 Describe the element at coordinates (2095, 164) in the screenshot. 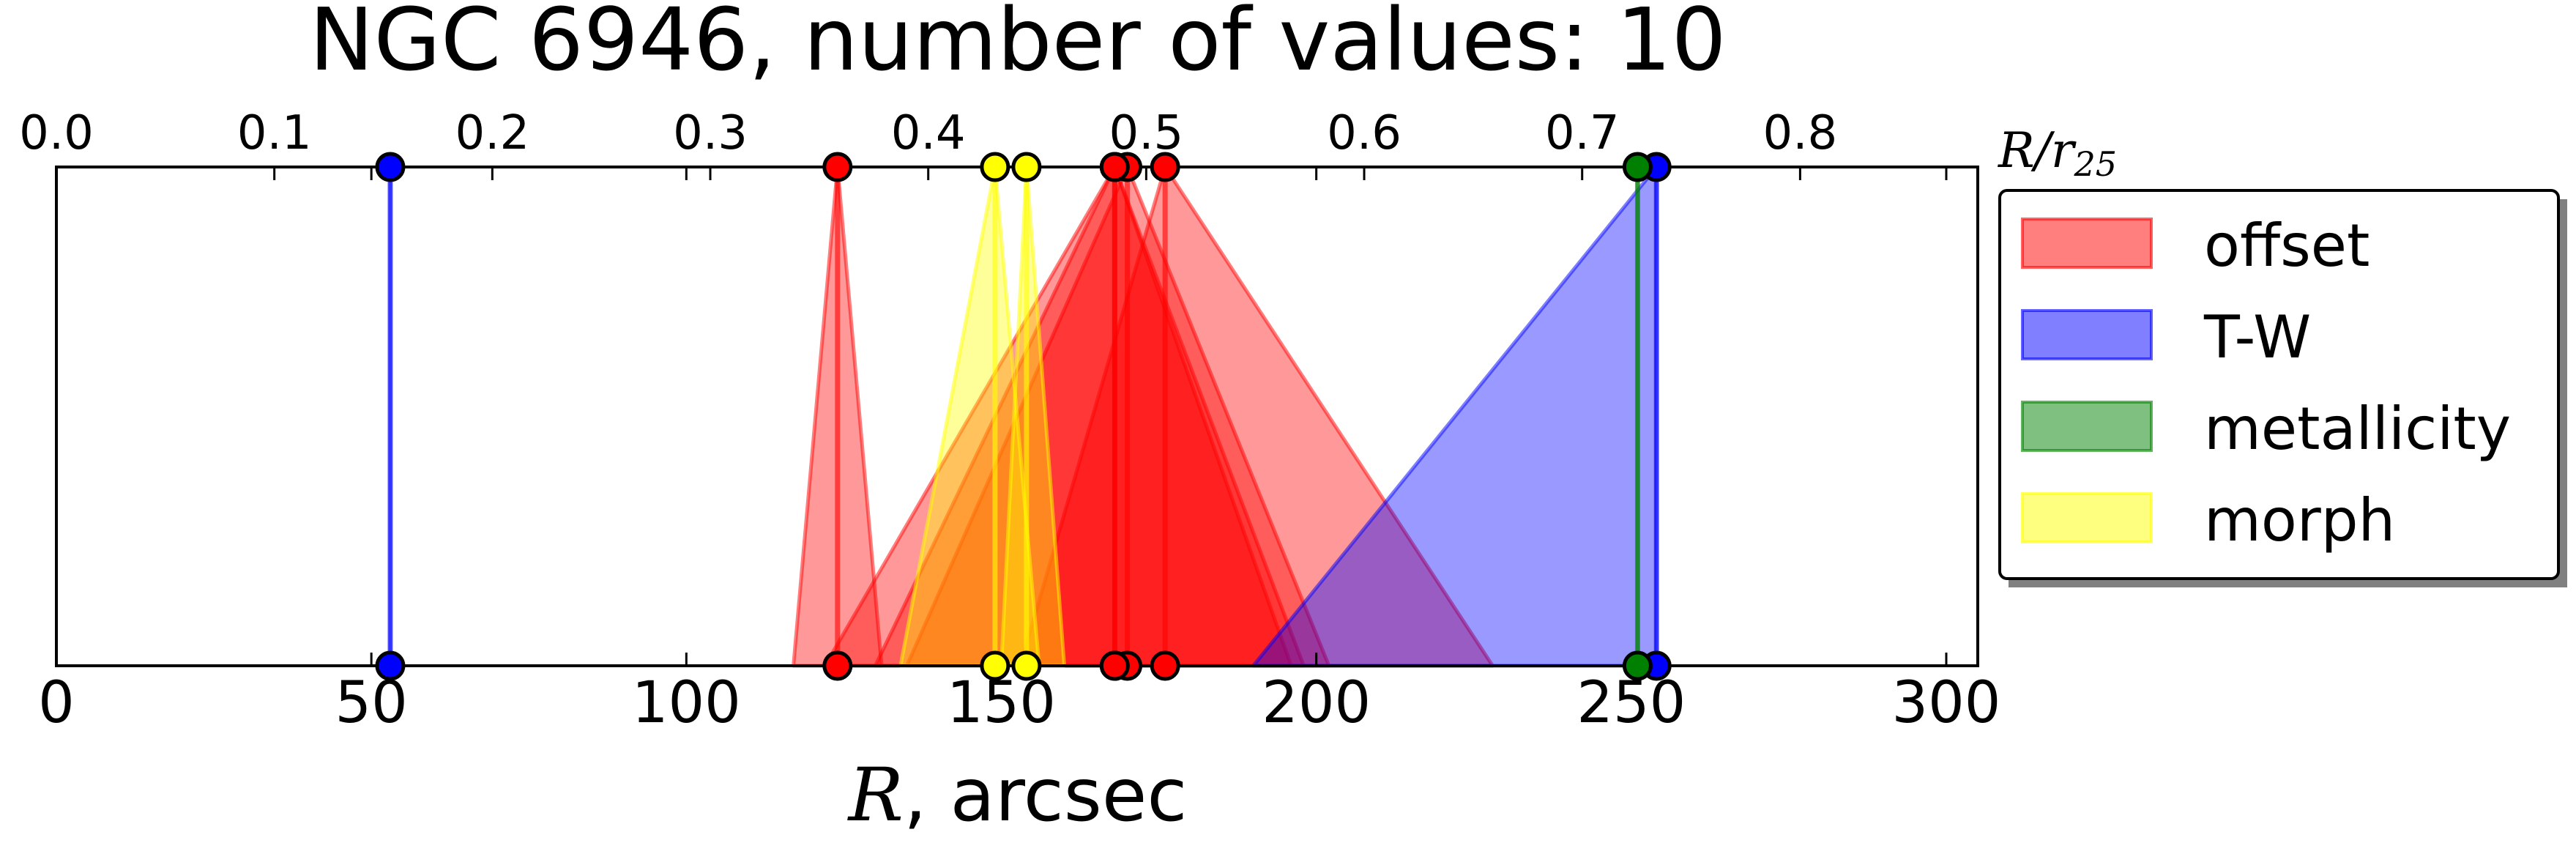

I see `top-axis-label-sub: 25` at that location.